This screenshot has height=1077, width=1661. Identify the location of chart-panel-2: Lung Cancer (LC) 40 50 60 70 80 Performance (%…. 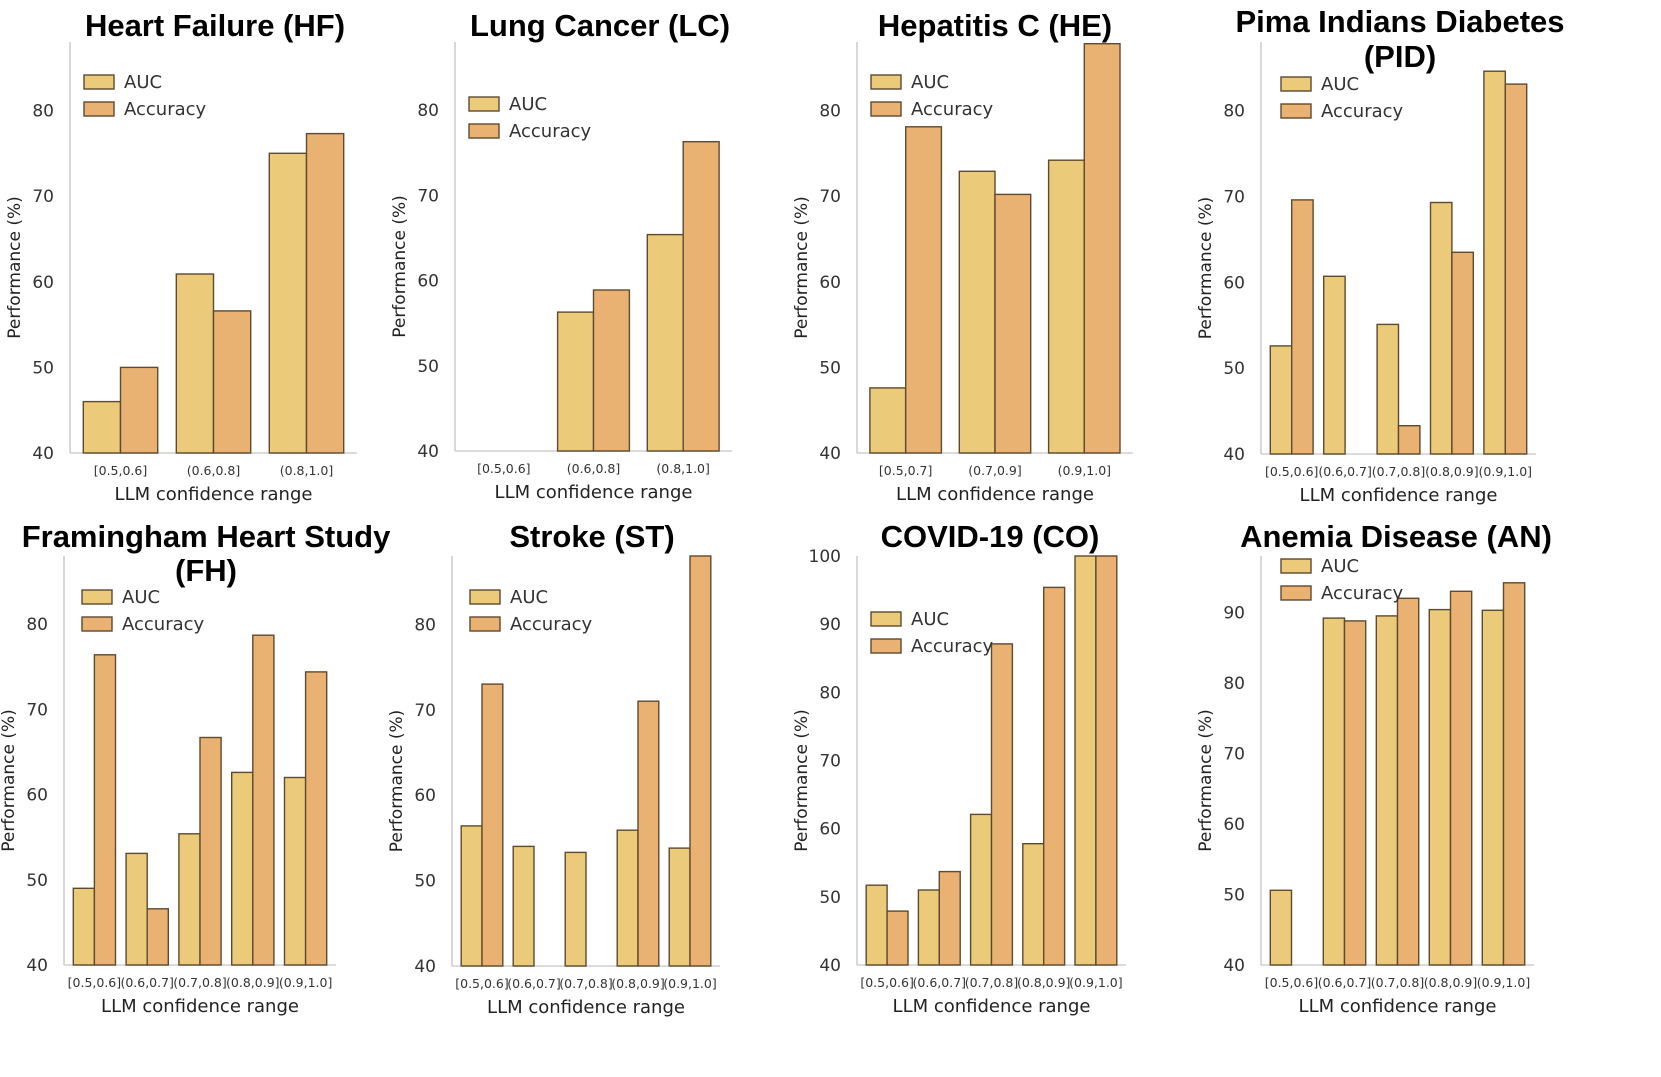
(561, 255).